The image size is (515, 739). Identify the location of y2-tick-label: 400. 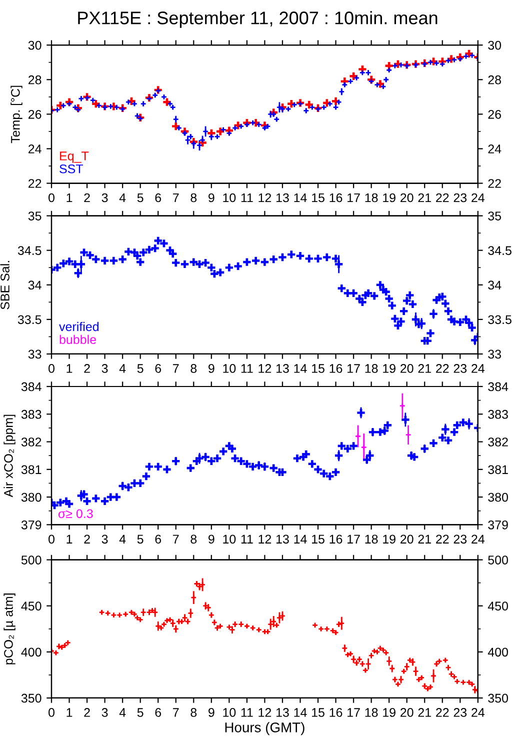
(498, 652).